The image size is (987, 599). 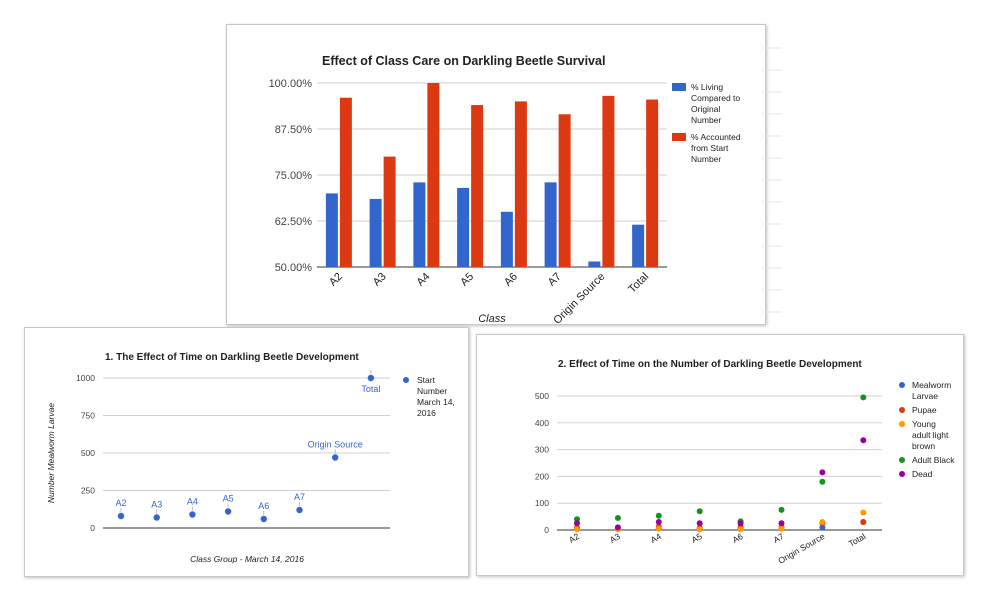 I want to click on y-tick-label: 400, so click(x=542, y=423).